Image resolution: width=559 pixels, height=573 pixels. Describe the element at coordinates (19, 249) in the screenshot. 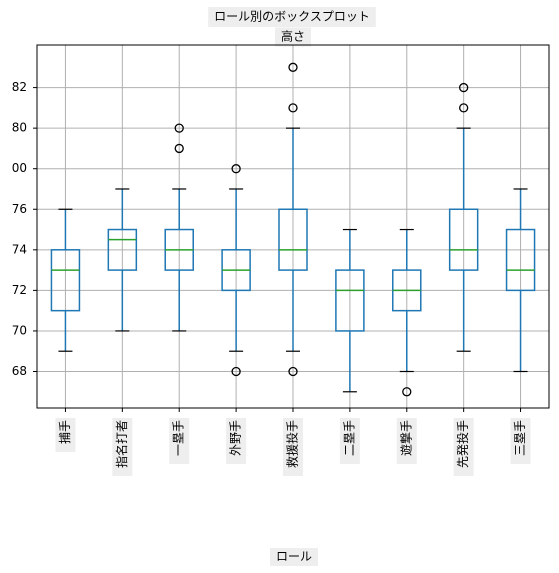

I see `y-tick-label: 74` at that location.